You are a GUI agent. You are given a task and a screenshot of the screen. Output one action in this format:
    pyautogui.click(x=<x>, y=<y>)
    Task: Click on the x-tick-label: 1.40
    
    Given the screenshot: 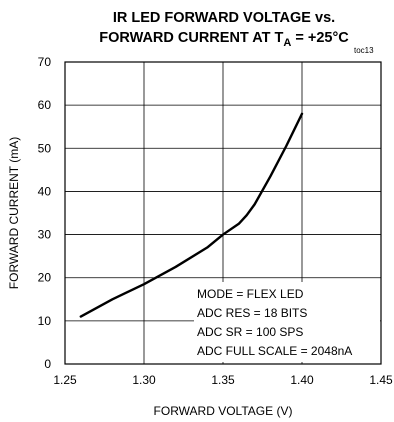 What is the action you would take?
    pyautogui.click(x=302, y=380)
    